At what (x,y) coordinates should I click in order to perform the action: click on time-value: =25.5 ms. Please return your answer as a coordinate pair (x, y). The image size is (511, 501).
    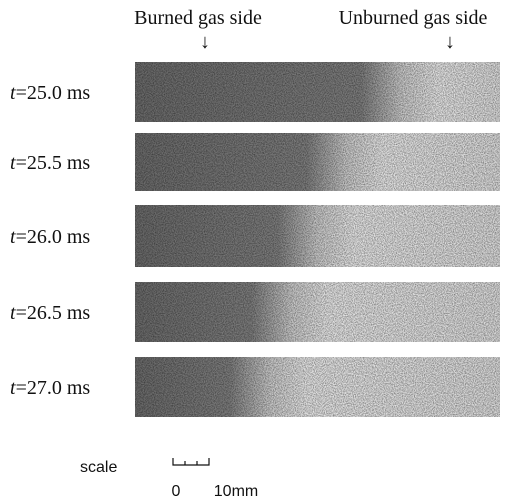
    Looking at the image, I should click on (53, 163).